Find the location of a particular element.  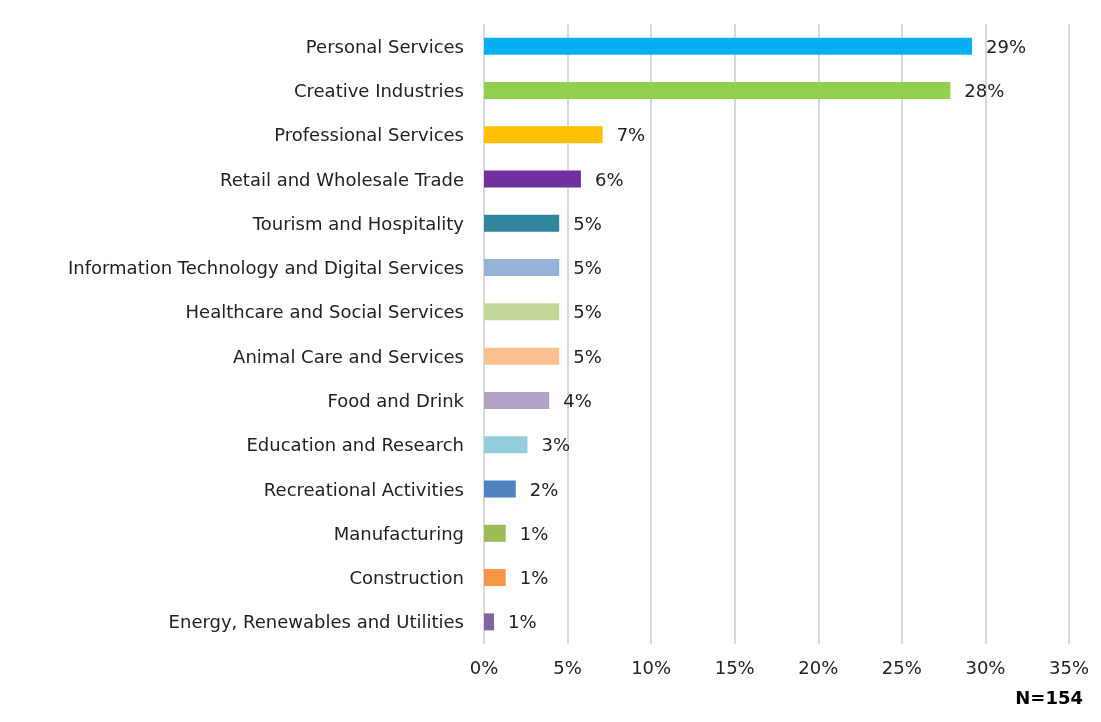

data-label: 28% is located at coordinates (984, 90).